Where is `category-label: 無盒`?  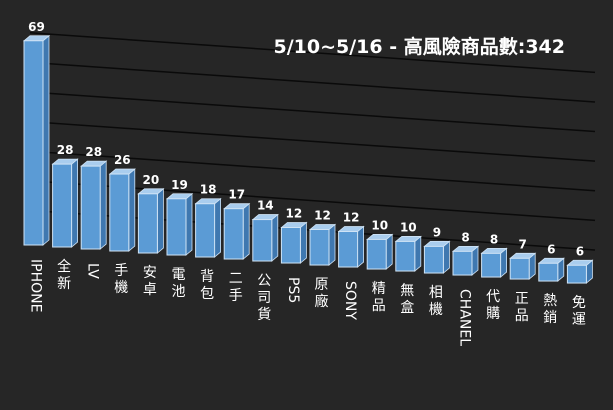 category-label: 無盒 is located at coordinates (407, 299).